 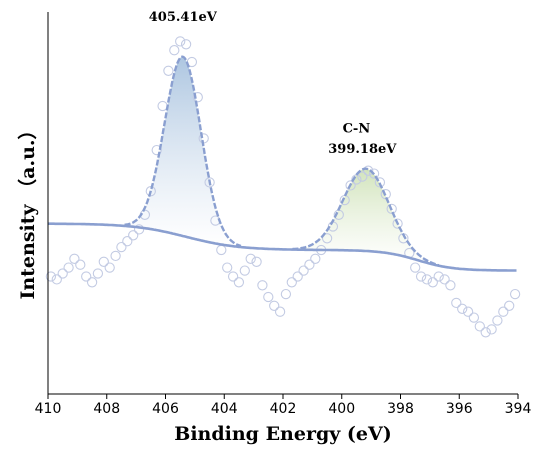 What do you see at coordinates (27, 209) in the screenshot?
I see `y-axis-title: Intensity （a.u.）` at bounding box center [27, 209].